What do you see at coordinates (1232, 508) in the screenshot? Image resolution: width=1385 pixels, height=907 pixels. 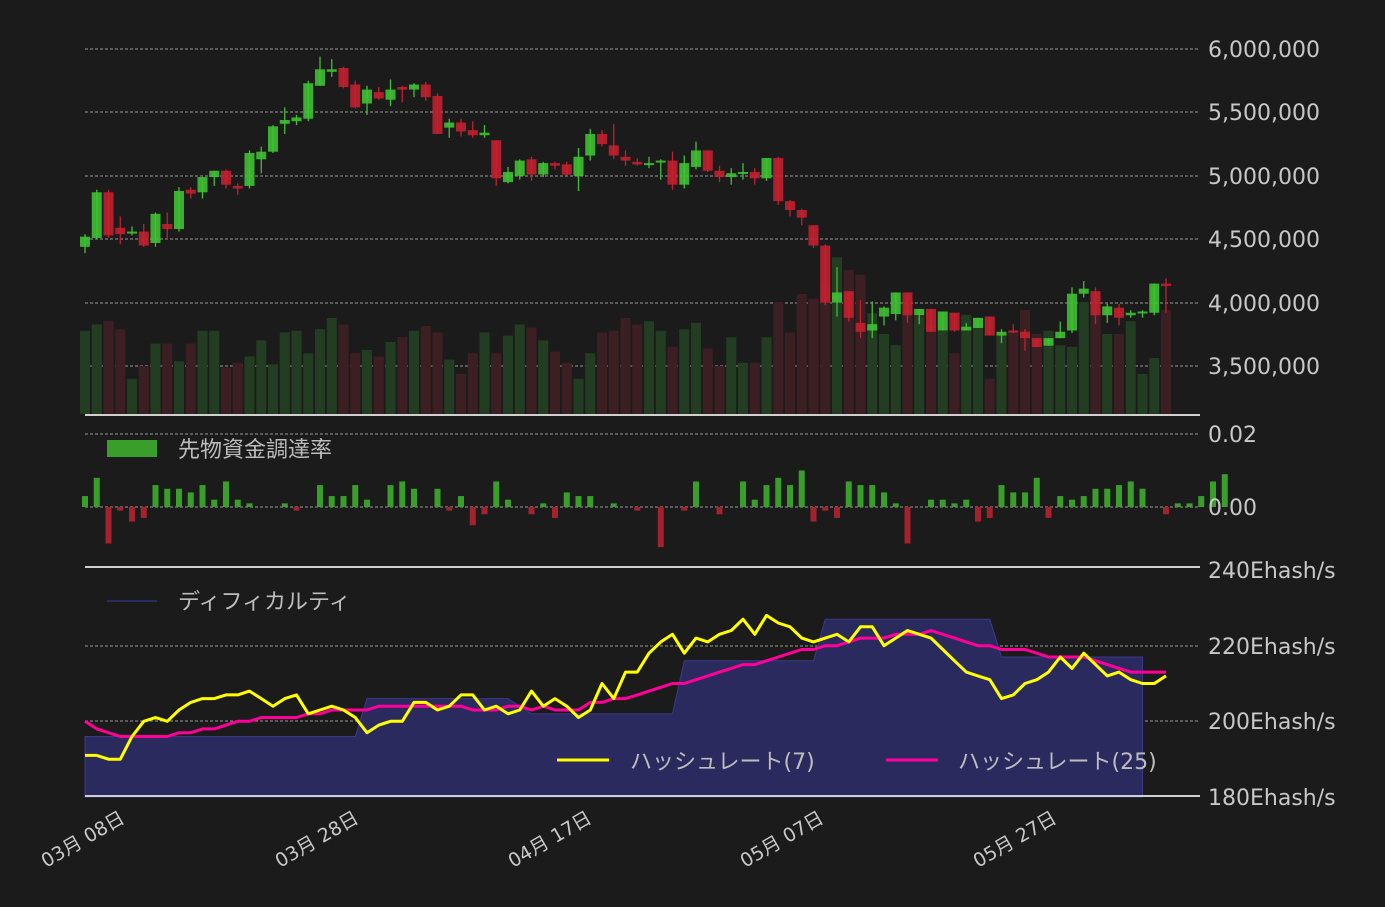 I see `funding-tick-label: 0.00` at bounding box center [1232, 508].